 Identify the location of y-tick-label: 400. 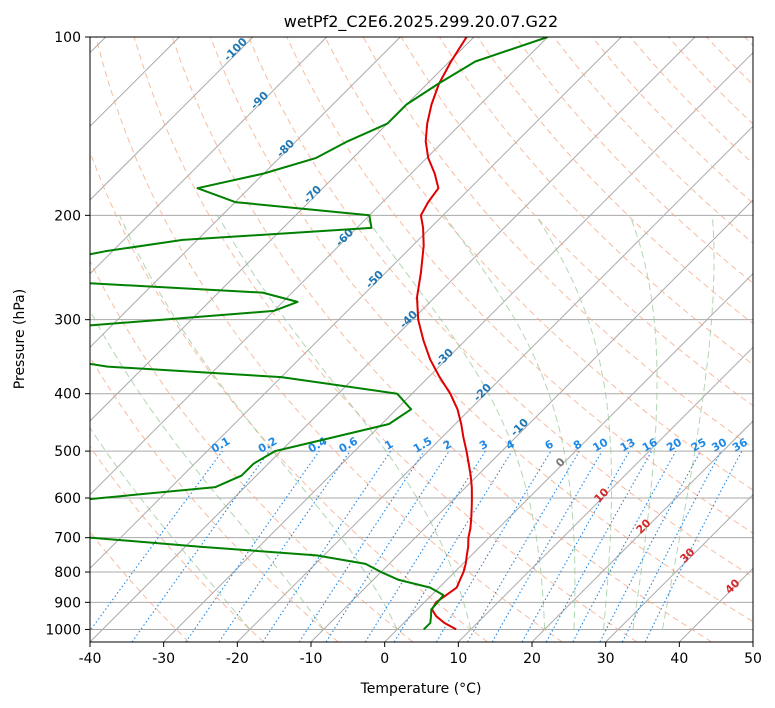
(67, 395).